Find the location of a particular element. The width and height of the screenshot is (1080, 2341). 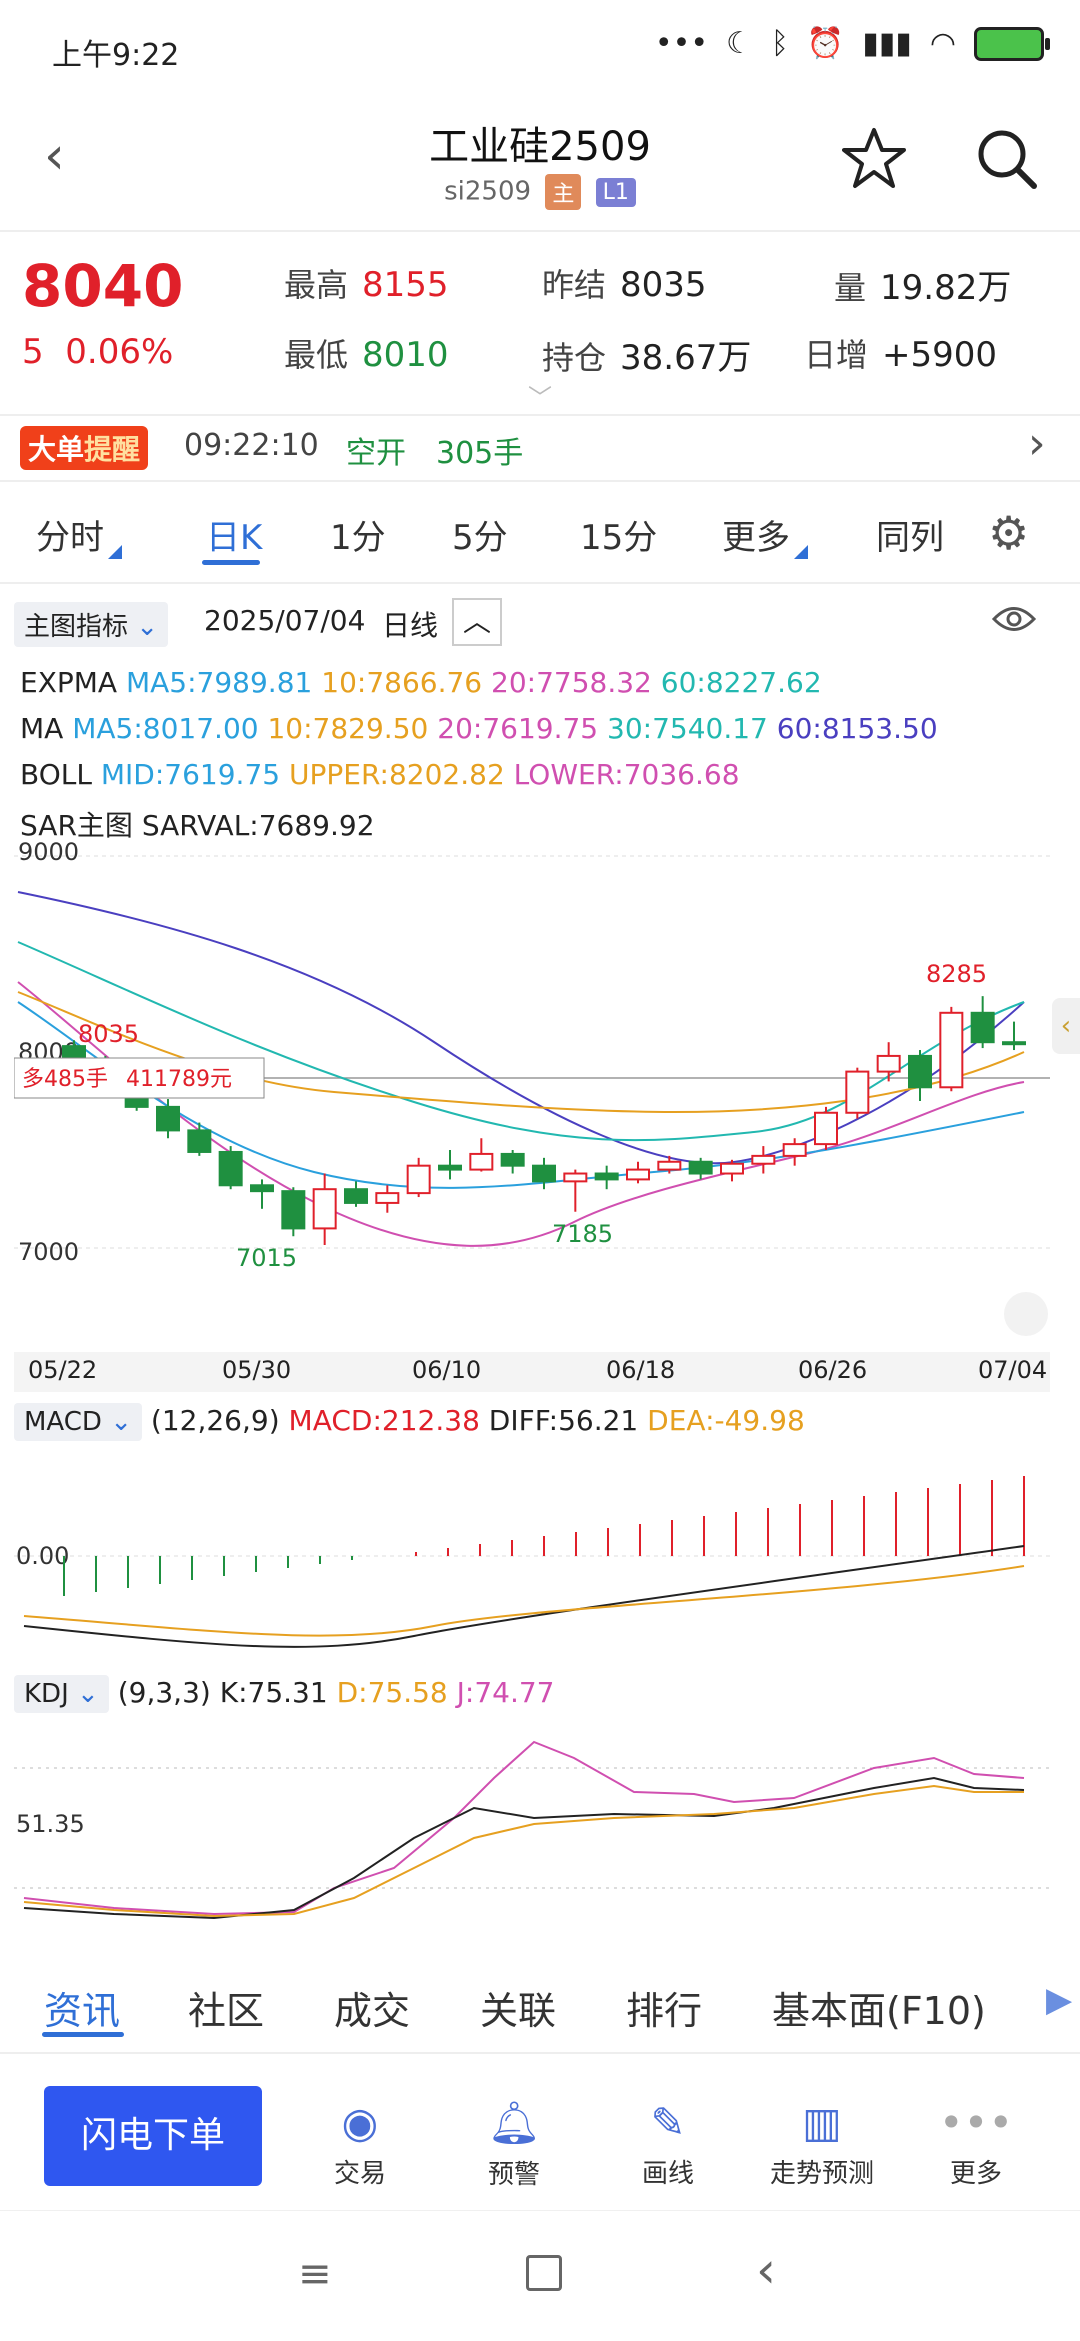

prev-value: 8035 is located at coordinates (663, 285).